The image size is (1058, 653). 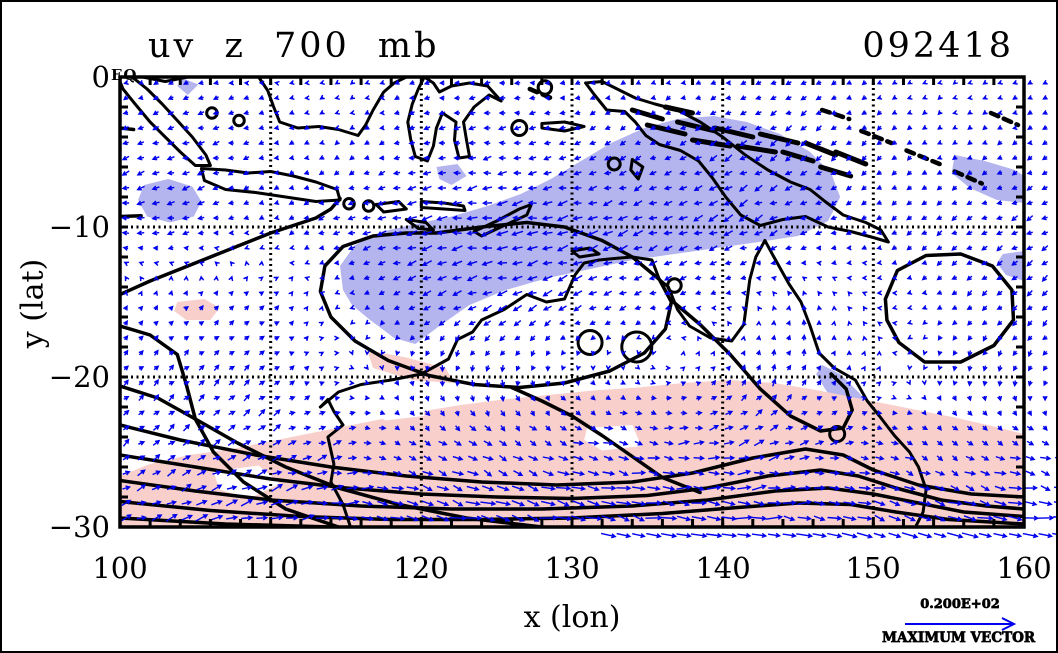 What do you see at coordinates (79, 227) in the screenshot?
I see `y-tick-label-10s: −10` at bounding box center [79, 227].